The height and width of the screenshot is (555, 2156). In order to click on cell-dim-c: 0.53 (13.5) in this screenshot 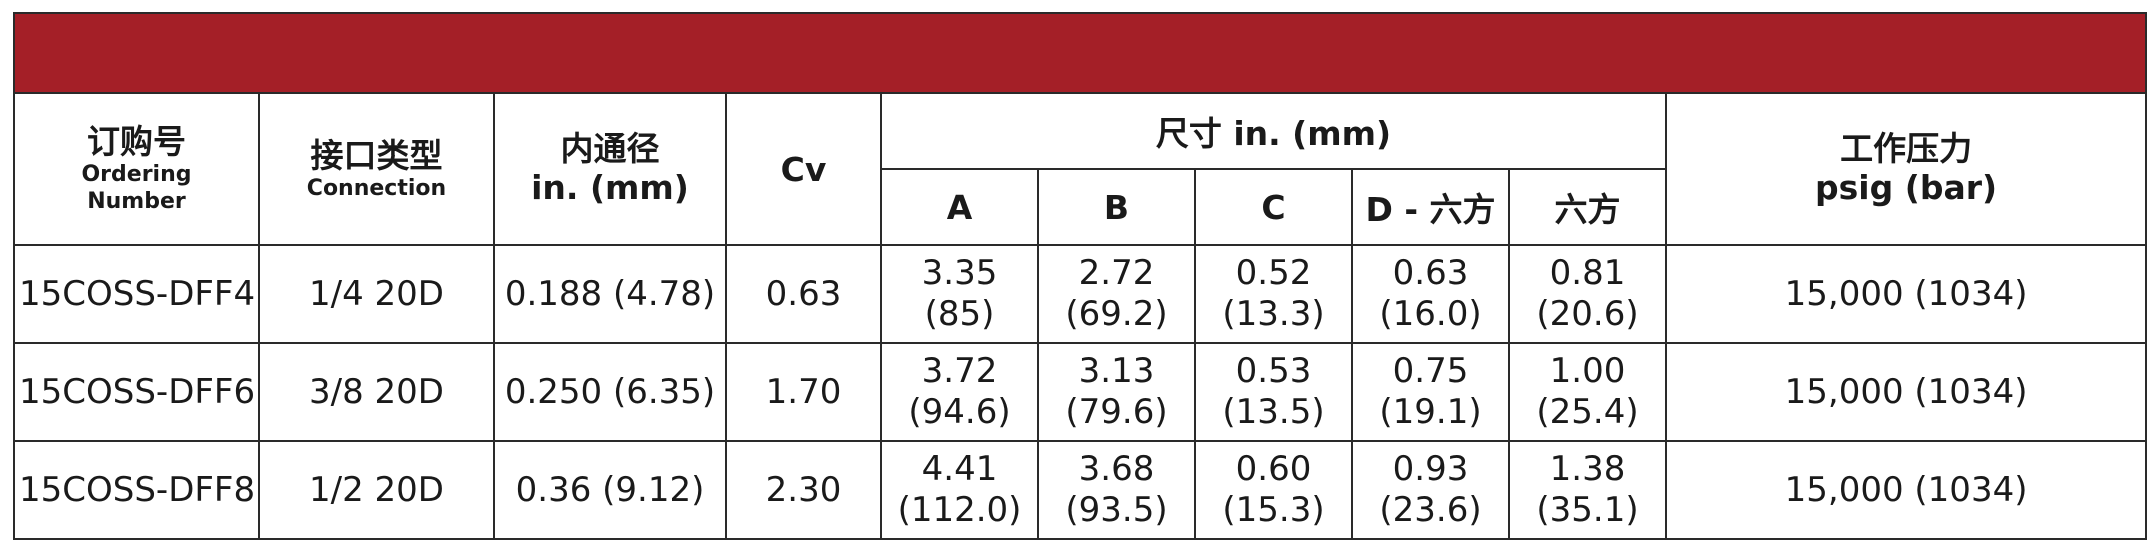, I will do `click(1273, 392)`.